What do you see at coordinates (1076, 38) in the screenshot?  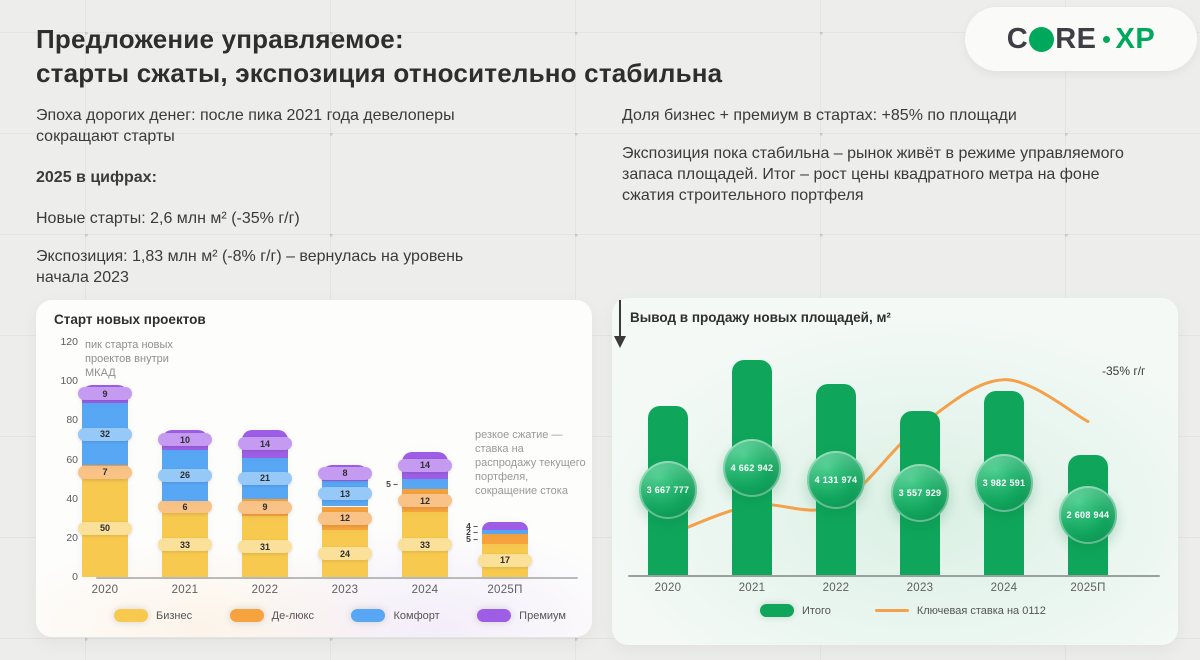 I see `logo-letters-re: RE` at bounding box center [1076, 38].